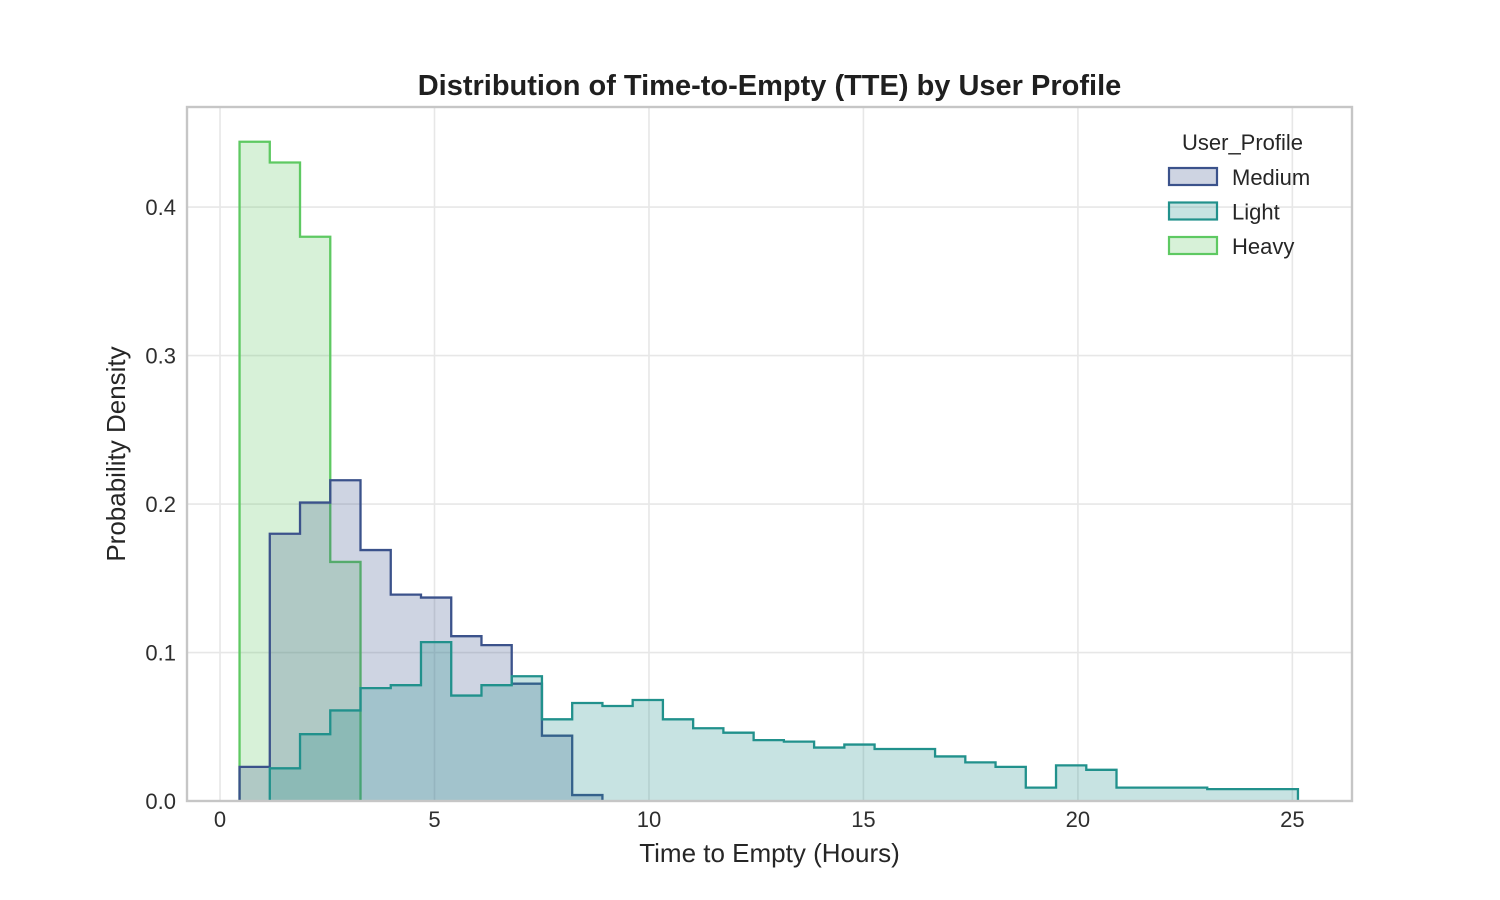 This screenshot has width=1500, height=900. I want to click on x-tick-label: 0, so click(220, 819).